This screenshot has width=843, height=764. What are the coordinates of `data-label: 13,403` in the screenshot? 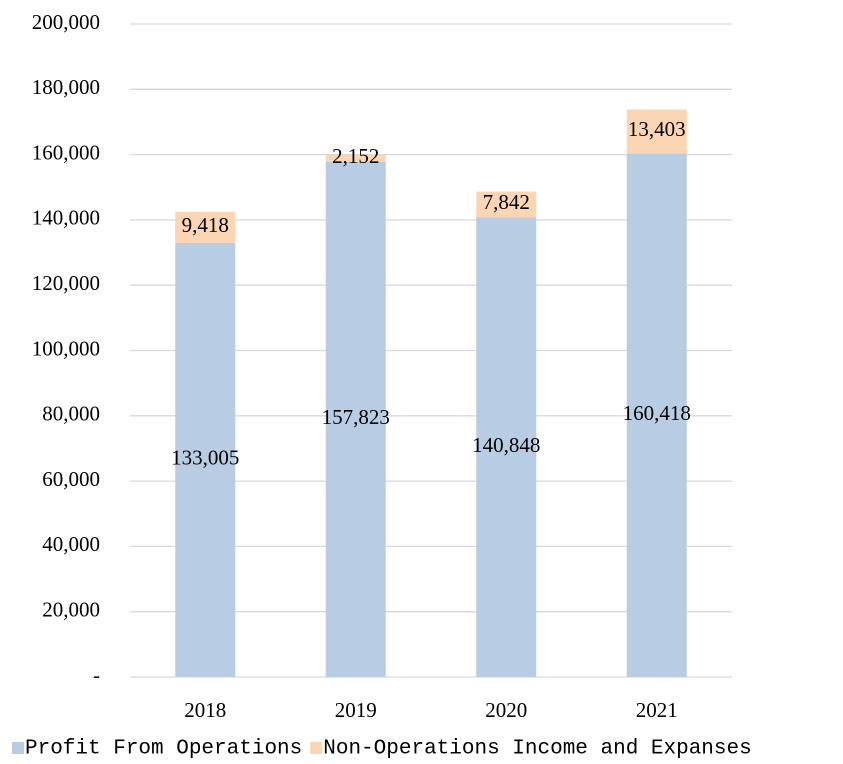 It's located at (657, 129).